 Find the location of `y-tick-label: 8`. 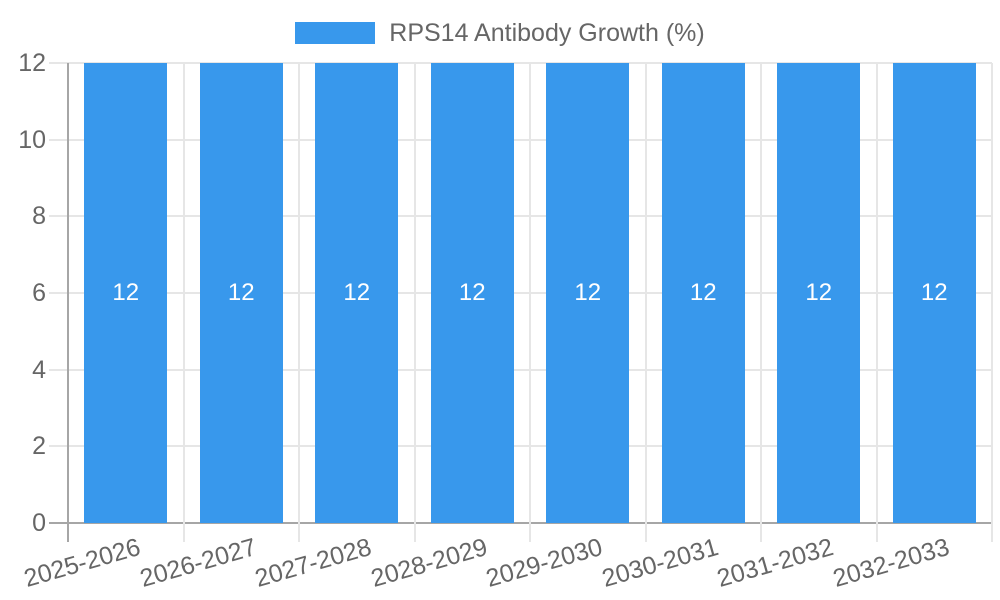

y-tick-label: 8 is located at coordinates (39, 216).